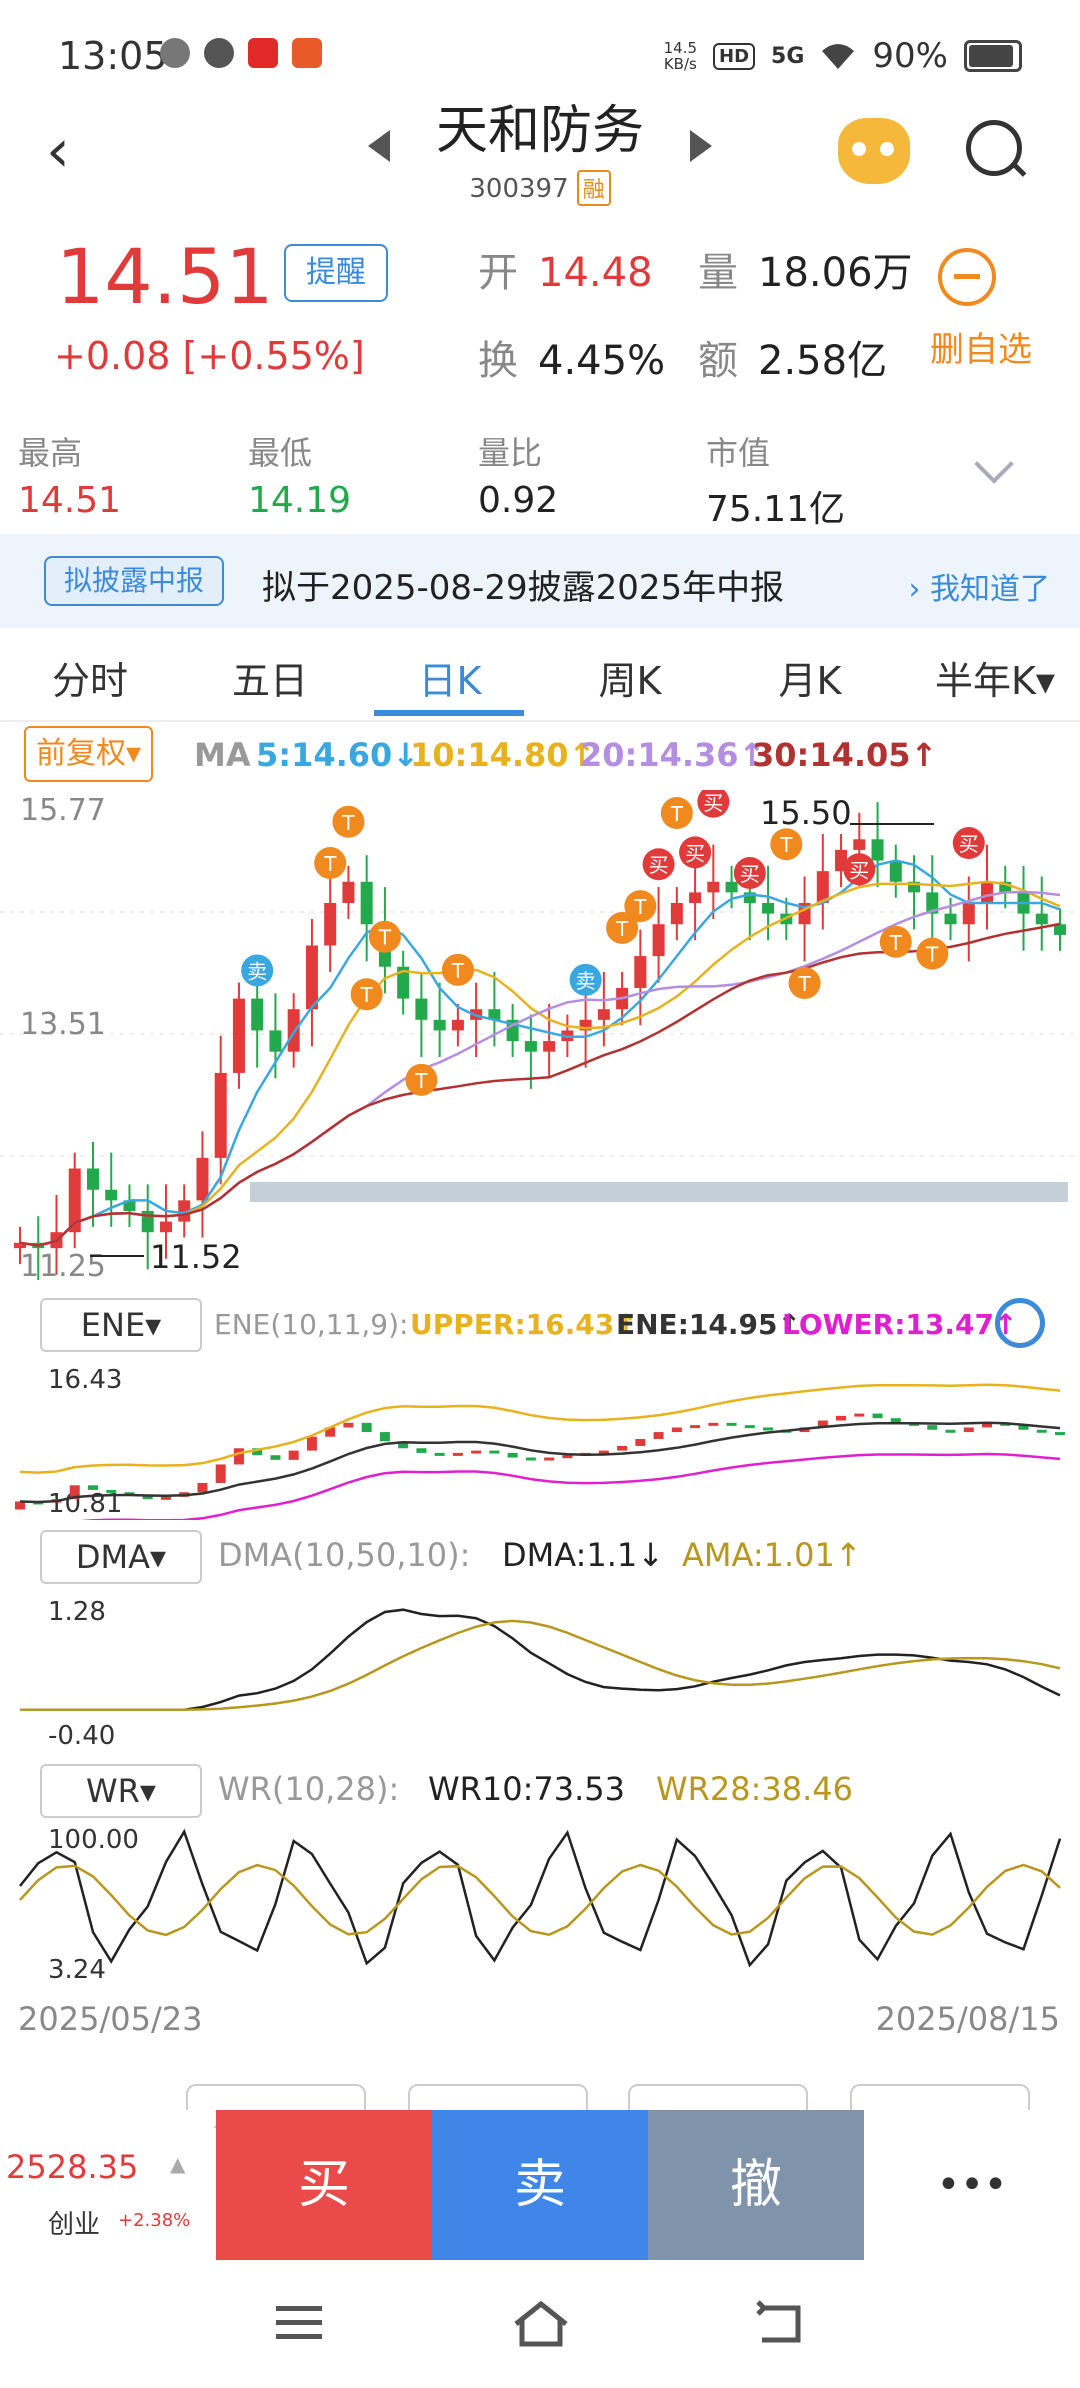  Describe the element at coordinates (565, 273) in the screenshot. I see `open-row: 开 14.48` at that location.